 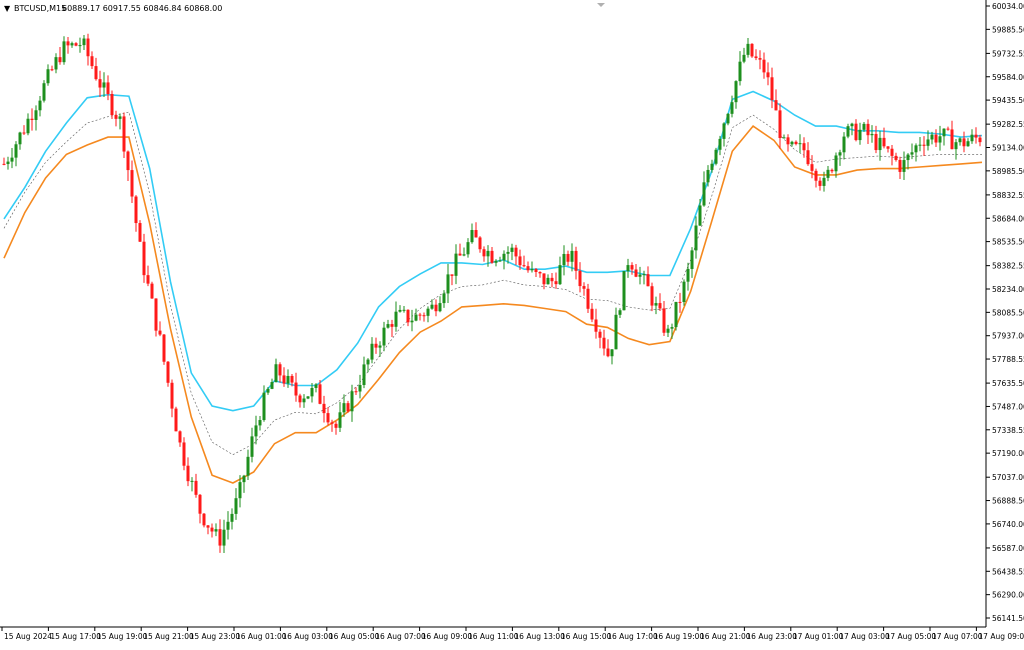 What do you see at coordinates (725, 636) in the screenshot?
I see `time-tick-label: 16 Aug 21:00` at bounding box center [725, 636].